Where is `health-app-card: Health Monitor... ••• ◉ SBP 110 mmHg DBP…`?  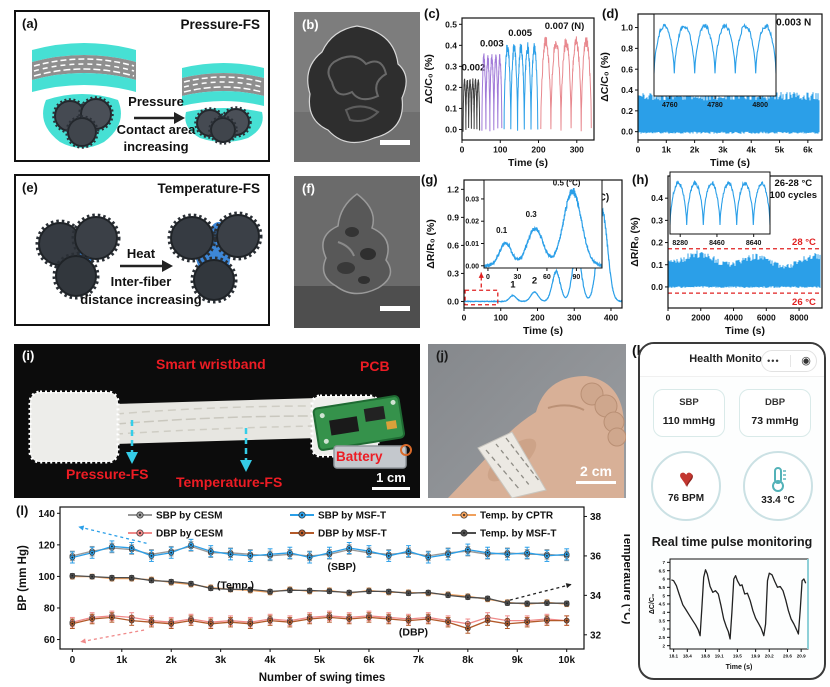 health-app-card: Health Monitor... ••• ◉ SBP 110 mmHg DBP… is located at coordinates (732, 511).